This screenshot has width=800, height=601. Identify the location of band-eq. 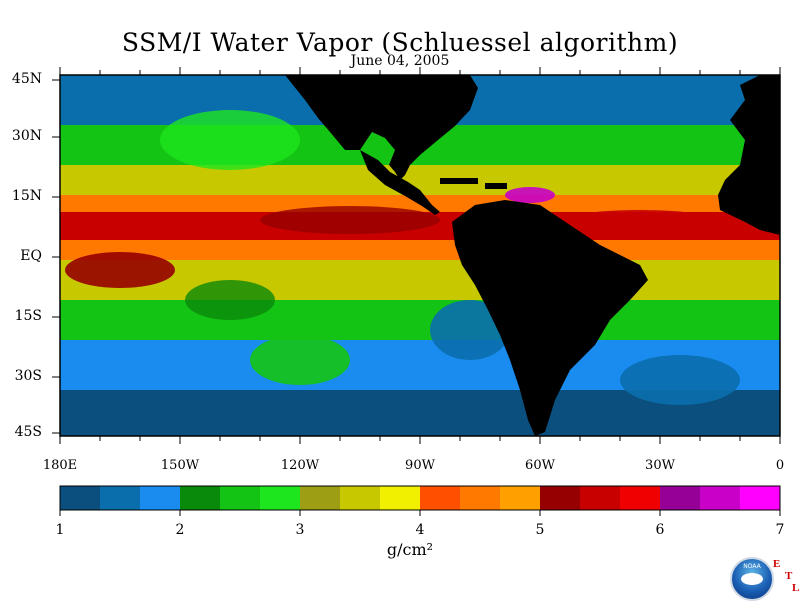
(420, 250).